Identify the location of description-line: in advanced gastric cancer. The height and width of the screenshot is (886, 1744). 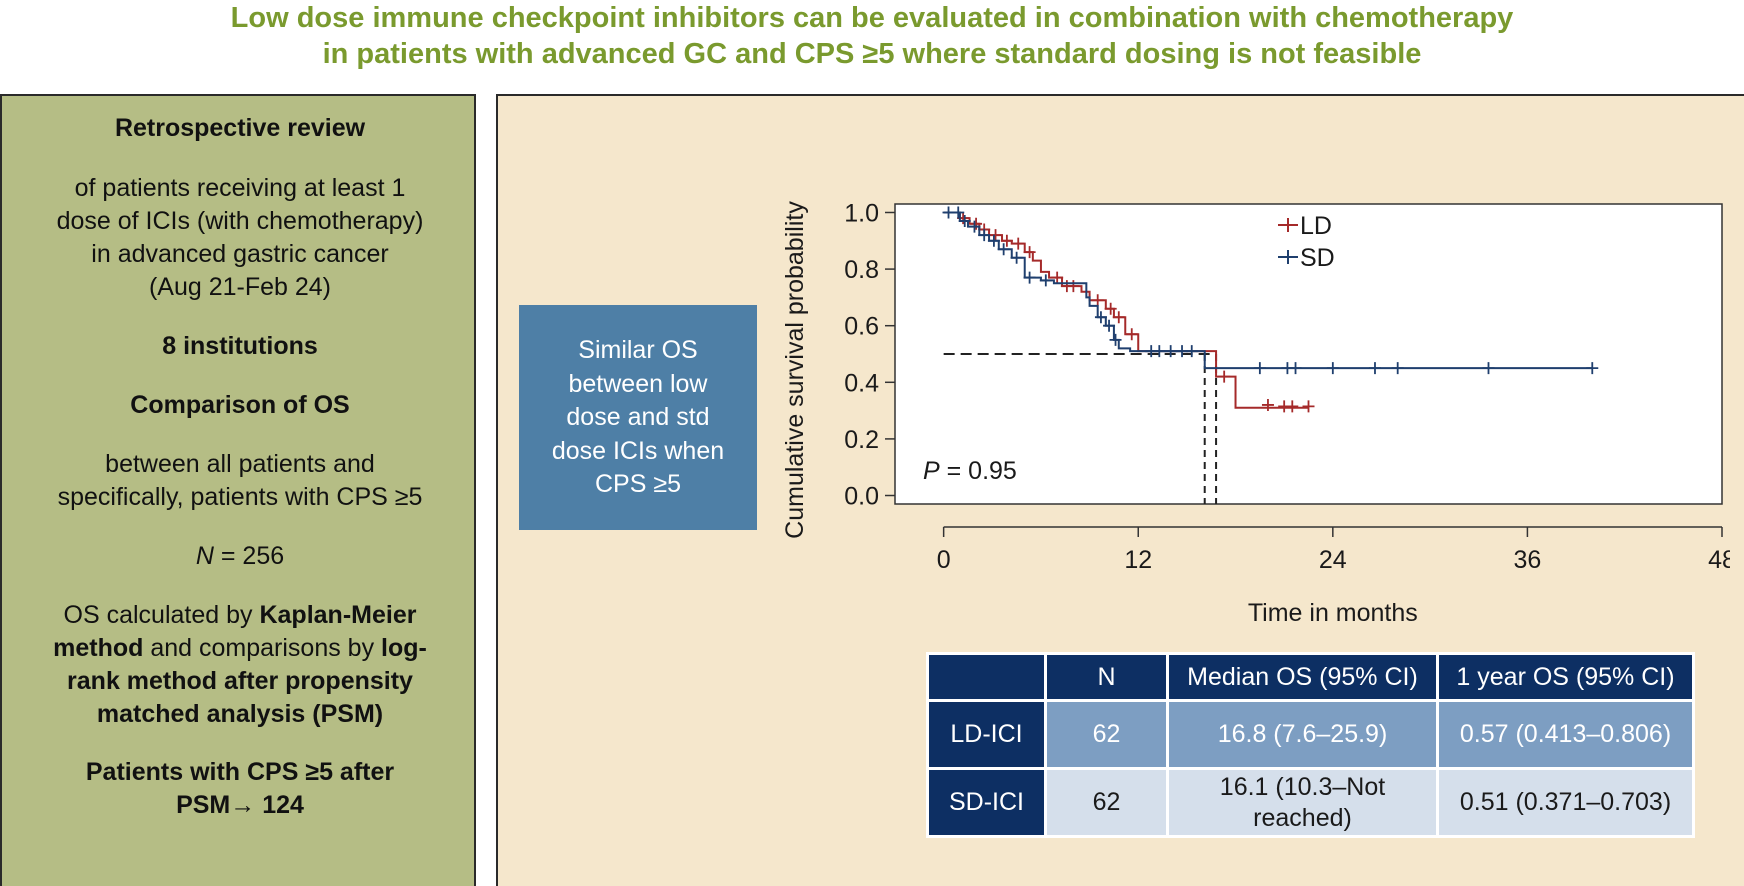
(240, 254).